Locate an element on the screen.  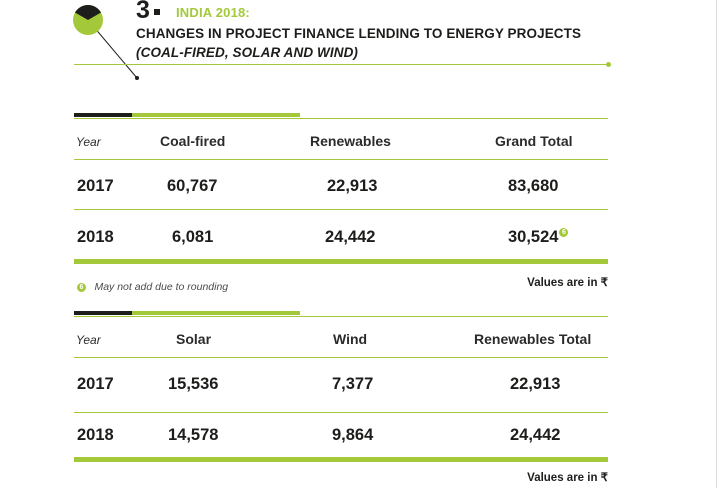
cell-renewables: 24,442 is located at coordinates (350, 237).